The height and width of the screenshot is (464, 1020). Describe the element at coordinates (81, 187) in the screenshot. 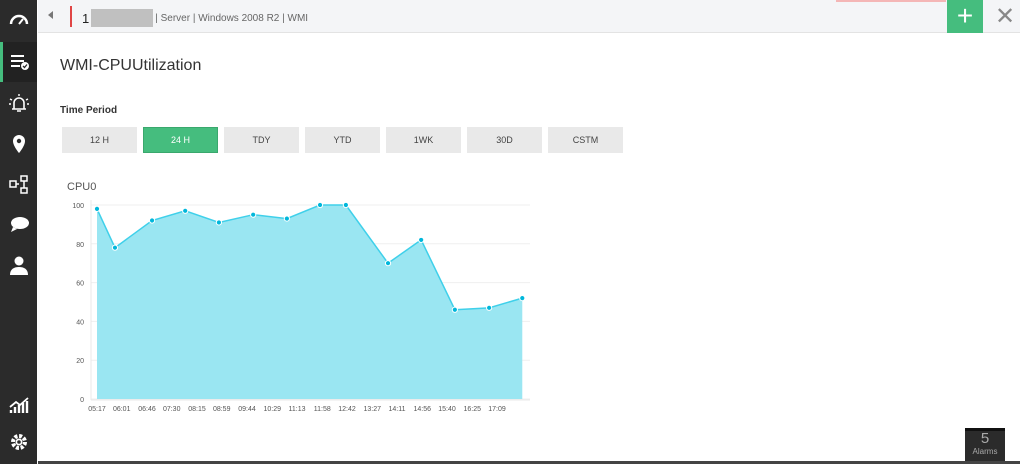

I see `chart-title: CPU0` at that location.